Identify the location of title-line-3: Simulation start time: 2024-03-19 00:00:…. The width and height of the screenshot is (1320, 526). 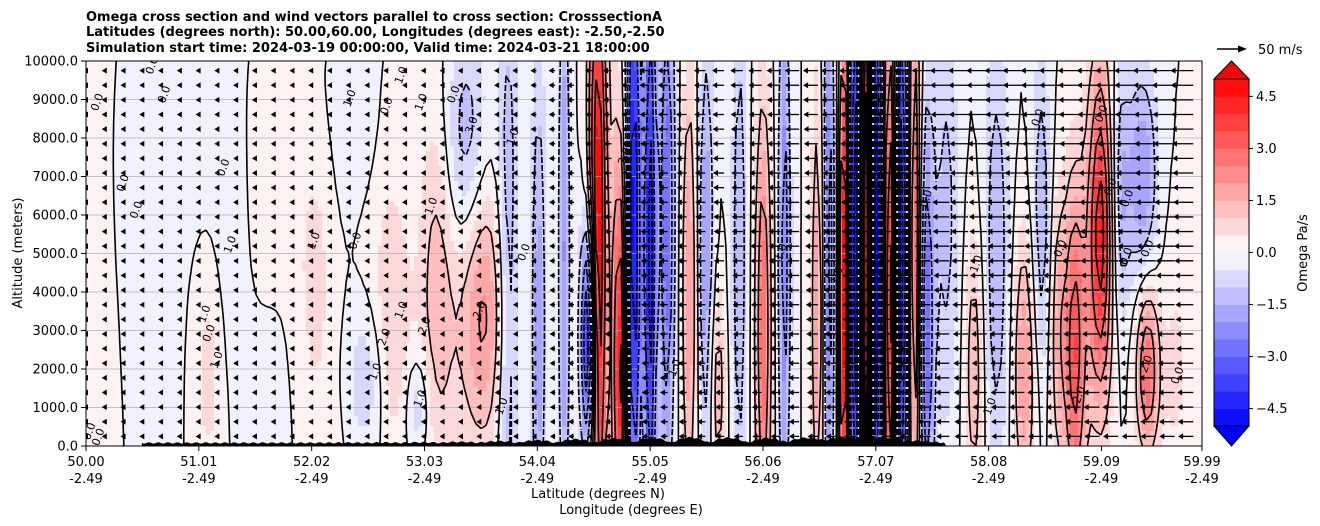
(368, 48).